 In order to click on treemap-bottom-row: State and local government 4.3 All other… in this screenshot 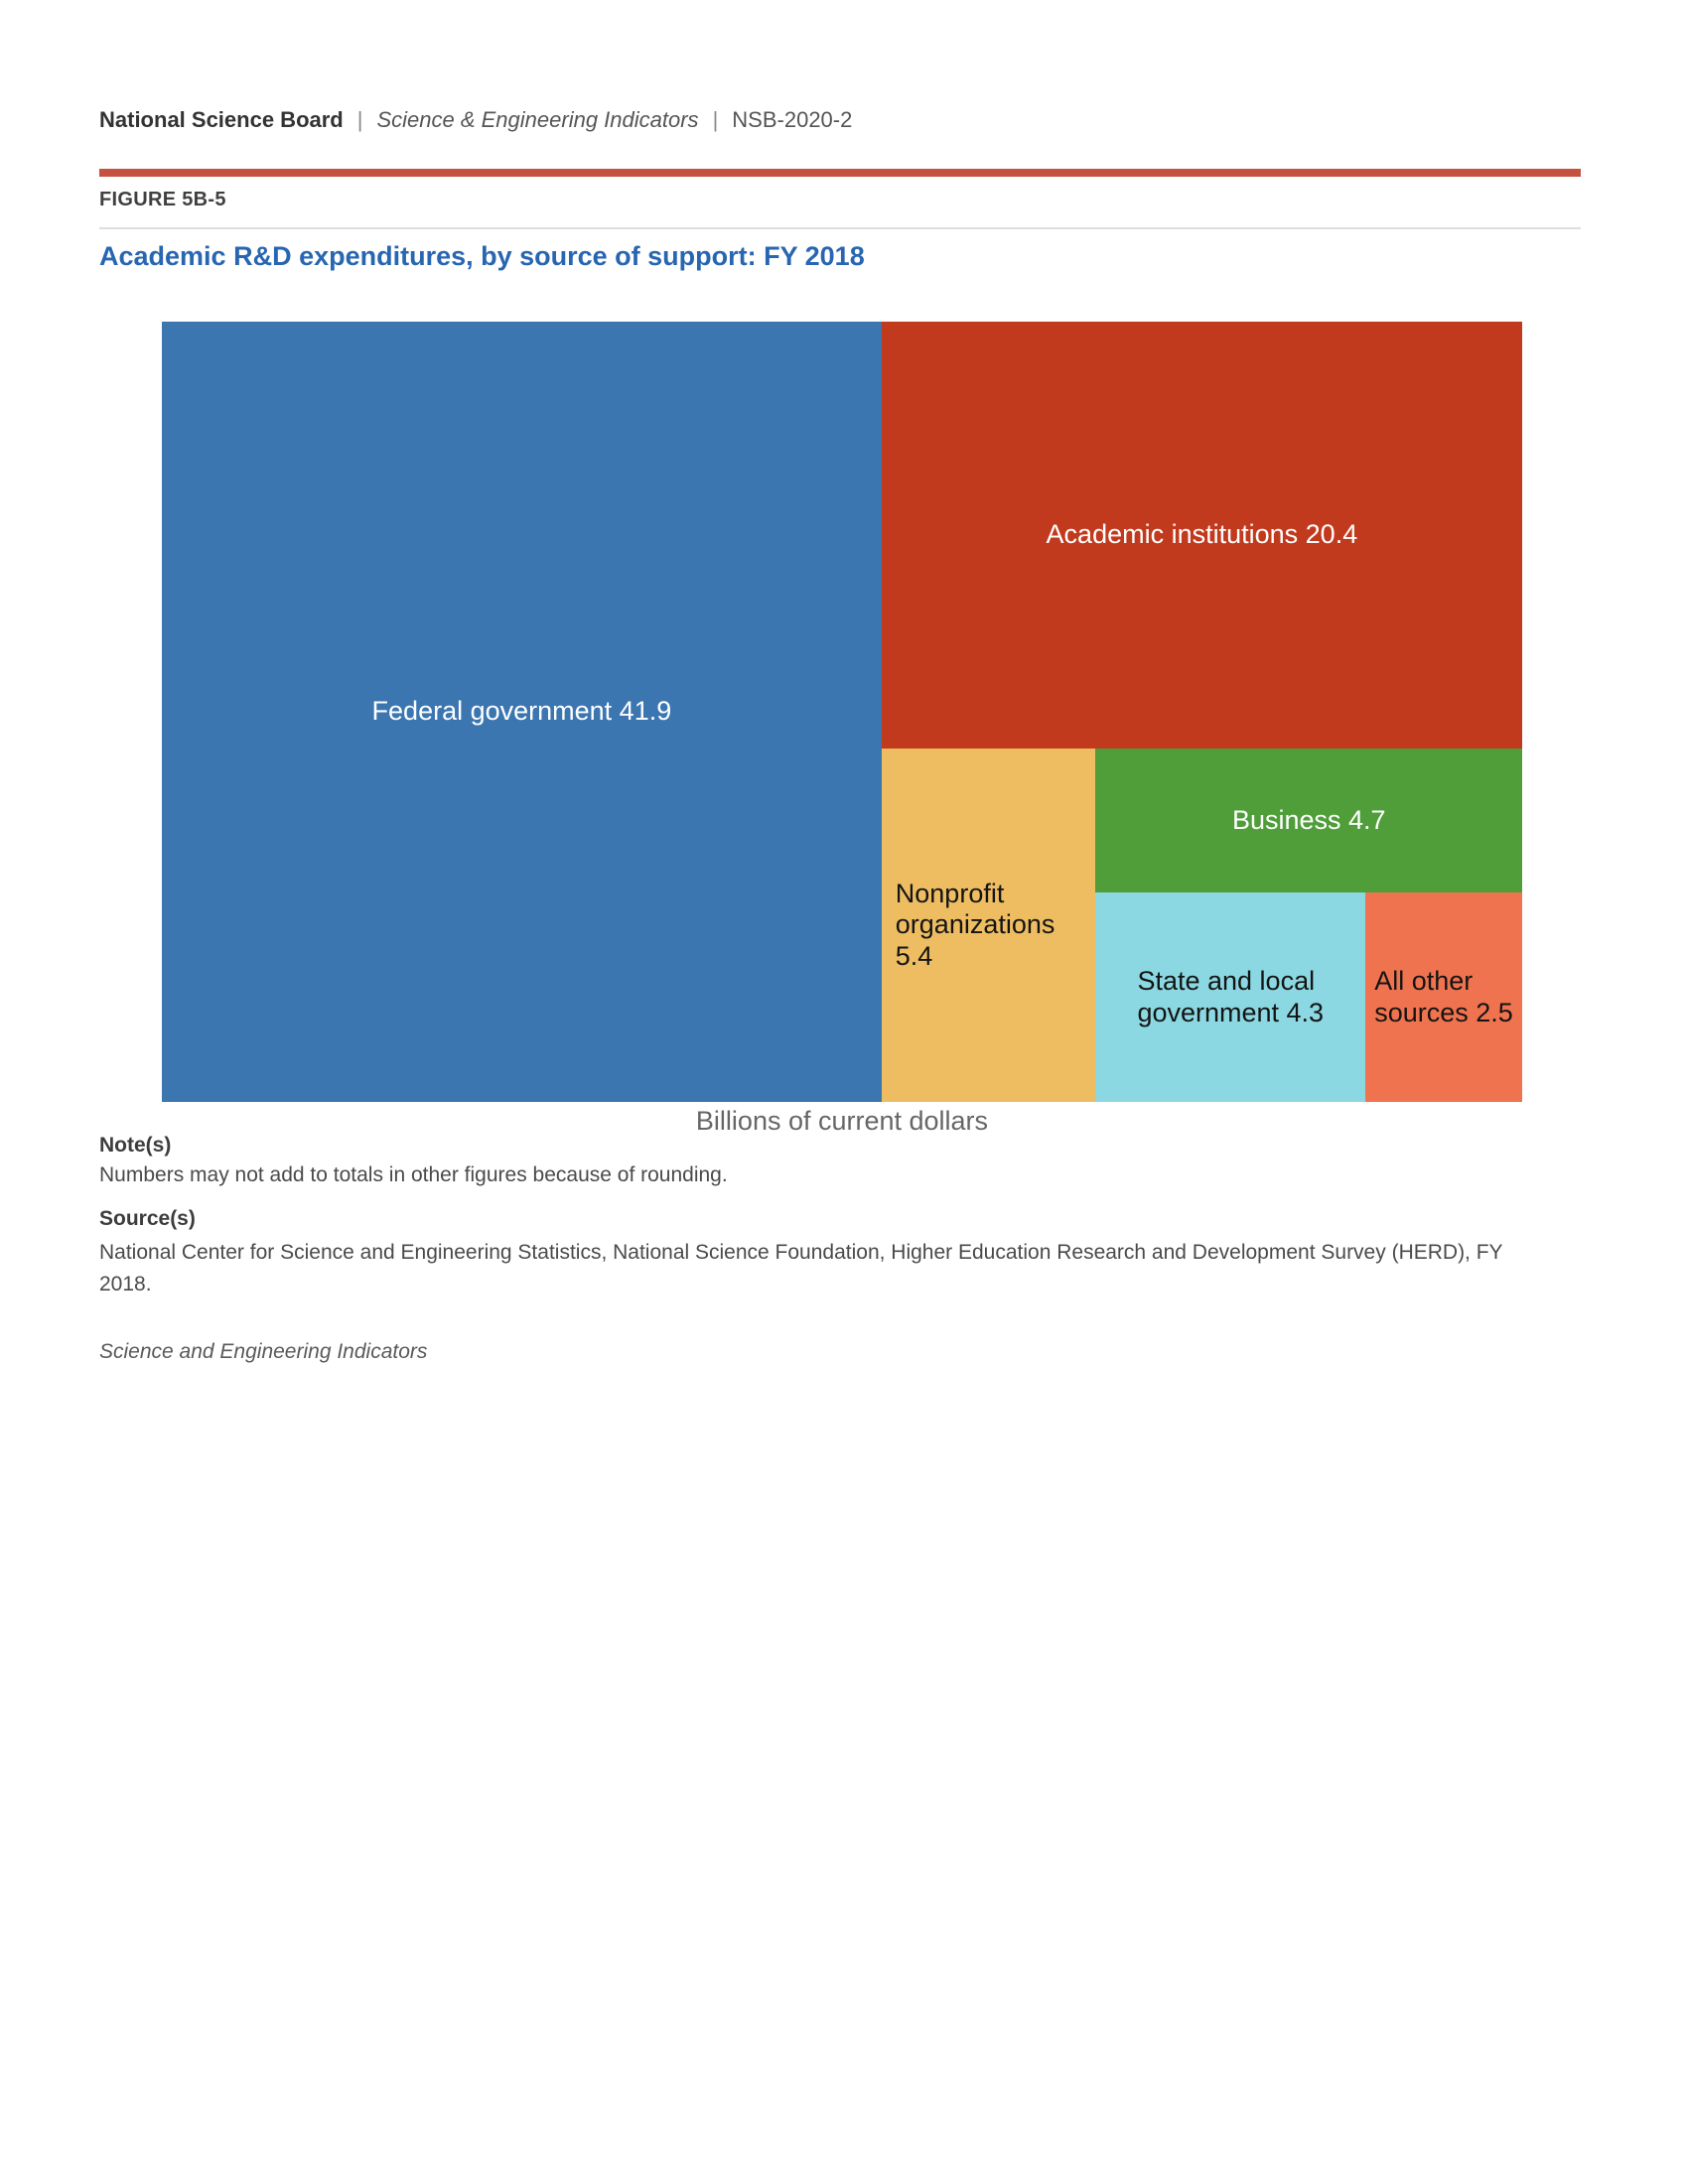, I will do `click(1308, 997)`.